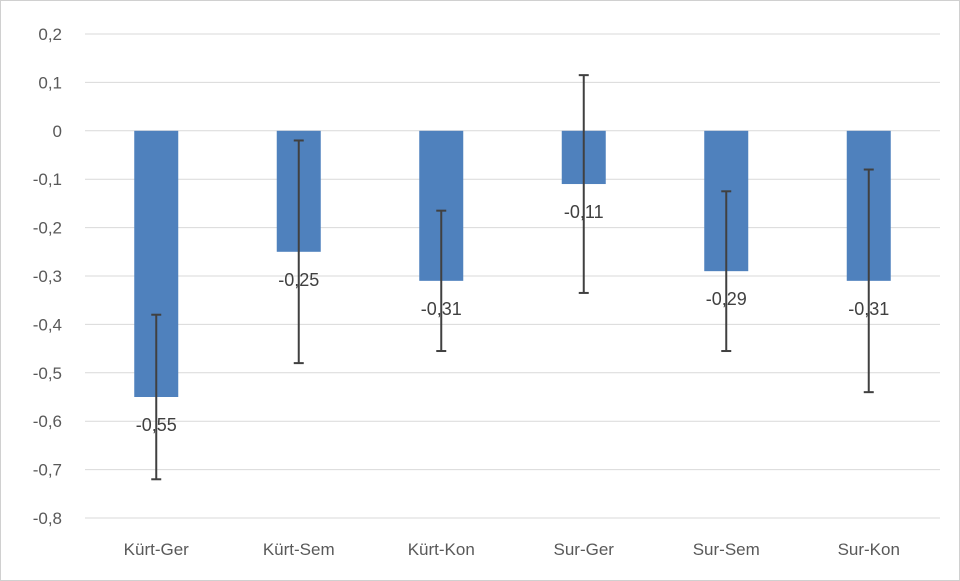 The height and width of the screenshot is (581, 960). What do you see at coordinates (47, 421) in the screenshot?
I see `y-tick-label: -0,6` at bounding box center [47, 421].